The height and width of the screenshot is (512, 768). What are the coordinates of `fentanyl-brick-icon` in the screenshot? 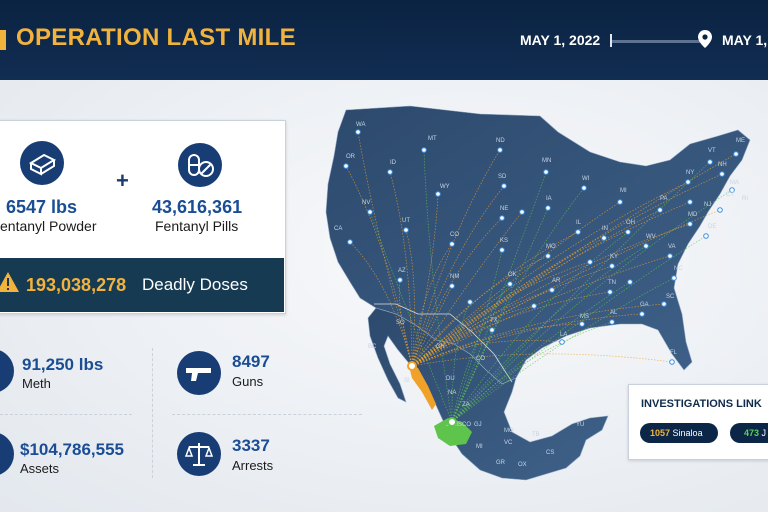 It's located at (42, 163).